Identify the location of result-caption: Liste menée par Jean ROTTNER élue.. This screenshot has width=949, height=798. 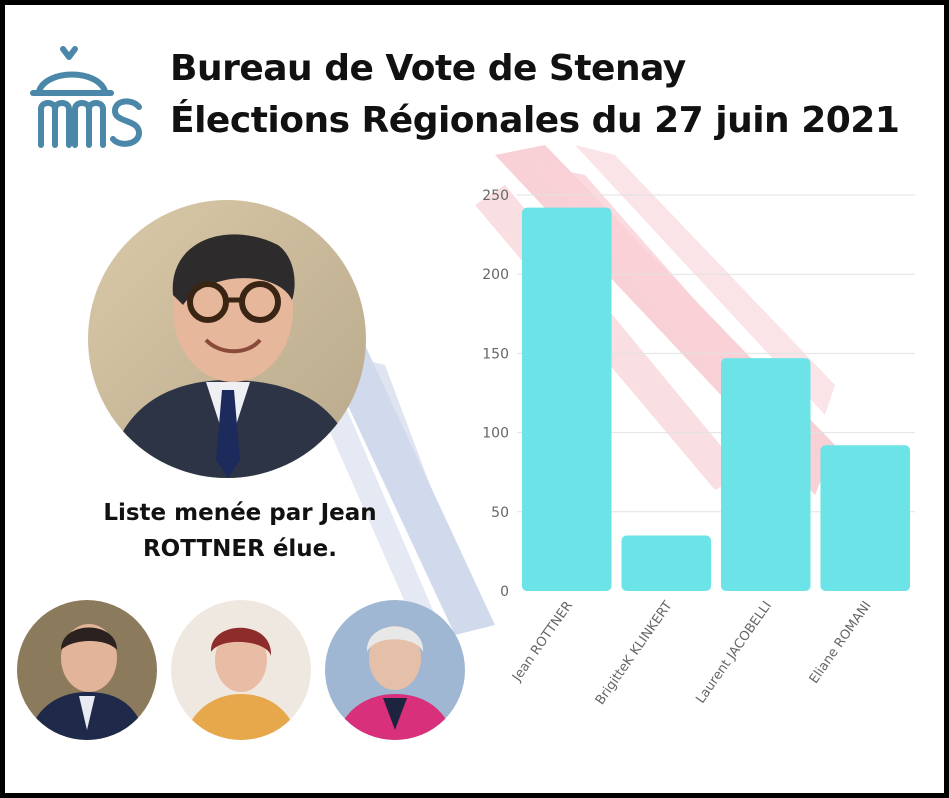
(240, 531).